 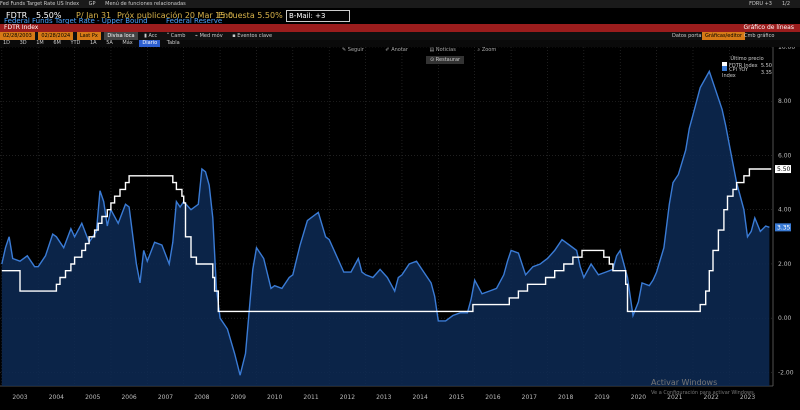 I want to click on restore-label: Restaurar, so click(x=448, y=60).